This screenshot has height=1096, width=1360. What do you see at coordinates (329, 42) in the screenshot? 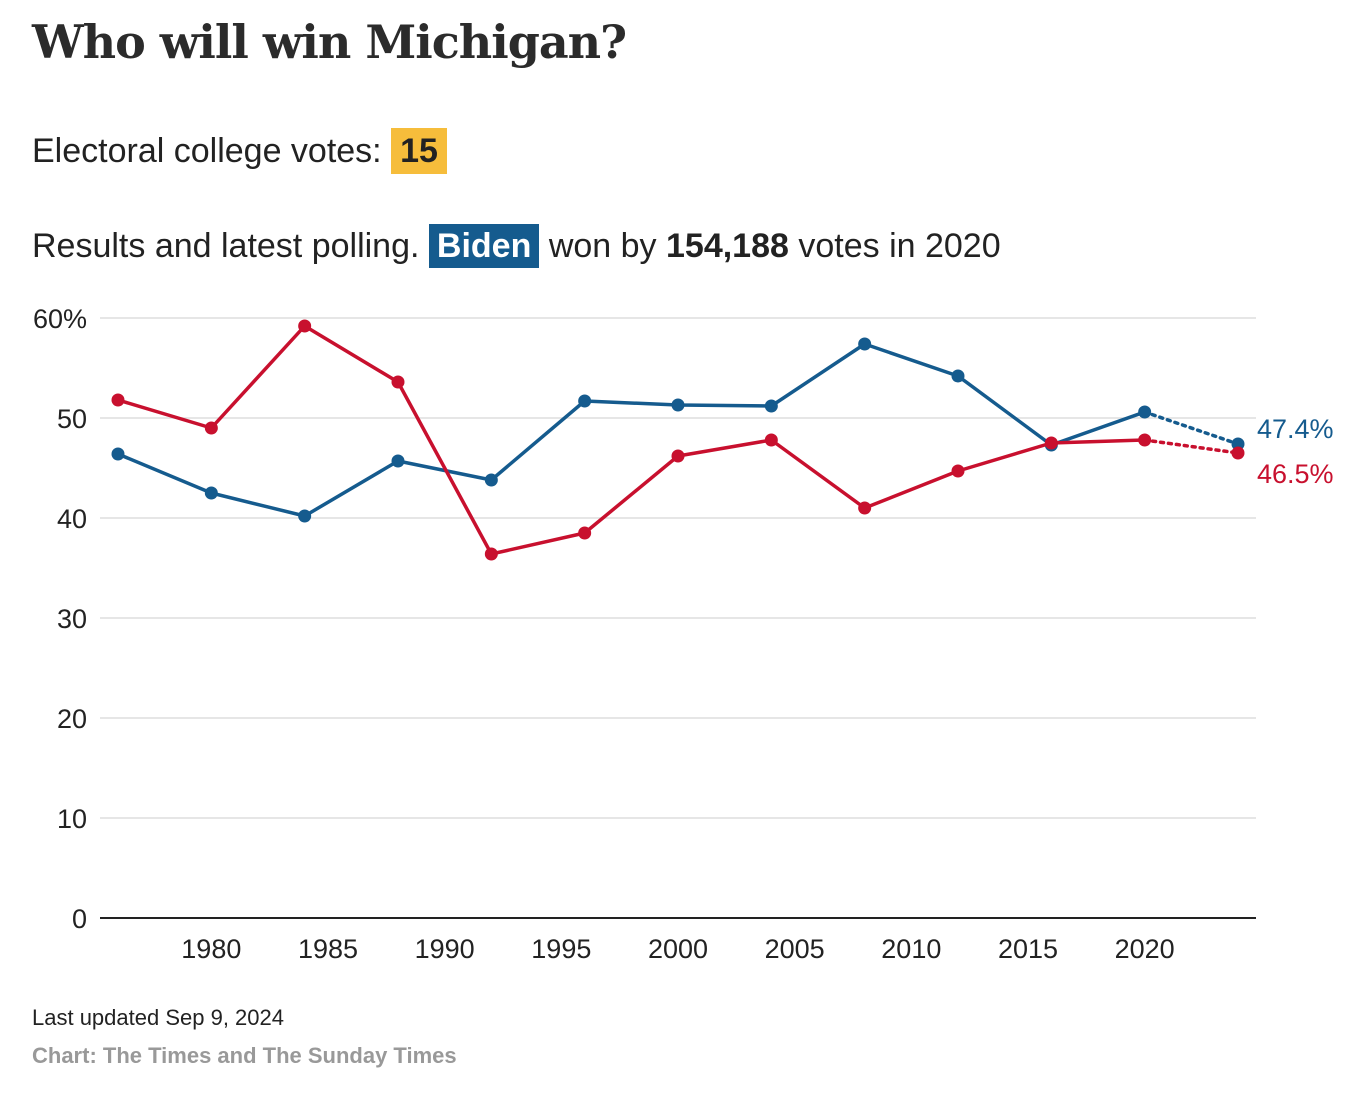
I see `page-title: Who will win Michigan?` at bounding box center [329, 42].